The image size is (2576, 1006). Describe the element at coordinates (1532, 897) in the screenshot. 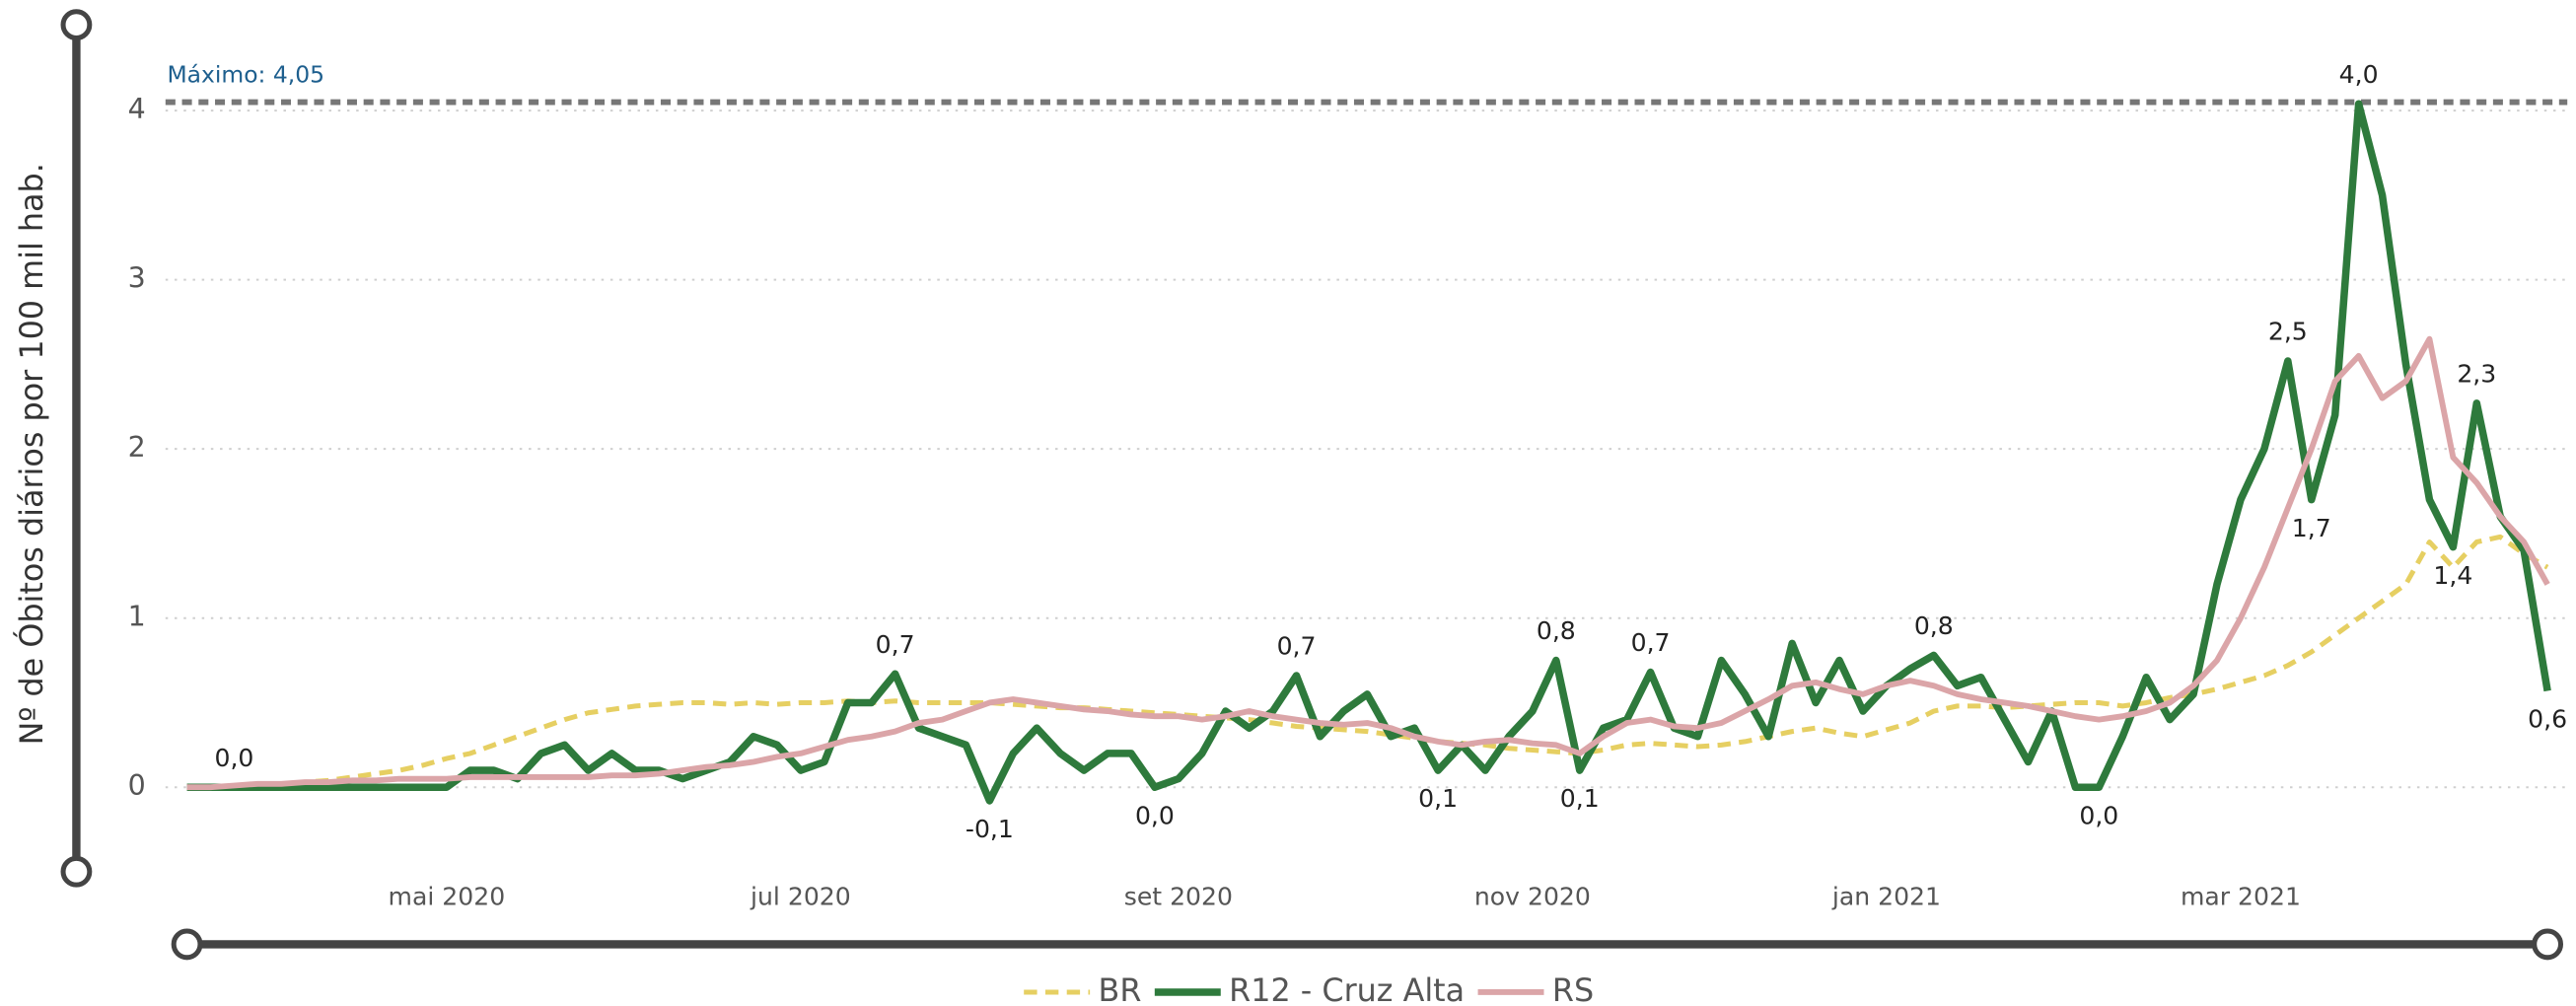

I see `x-tick-label: nov 2020` at that location.